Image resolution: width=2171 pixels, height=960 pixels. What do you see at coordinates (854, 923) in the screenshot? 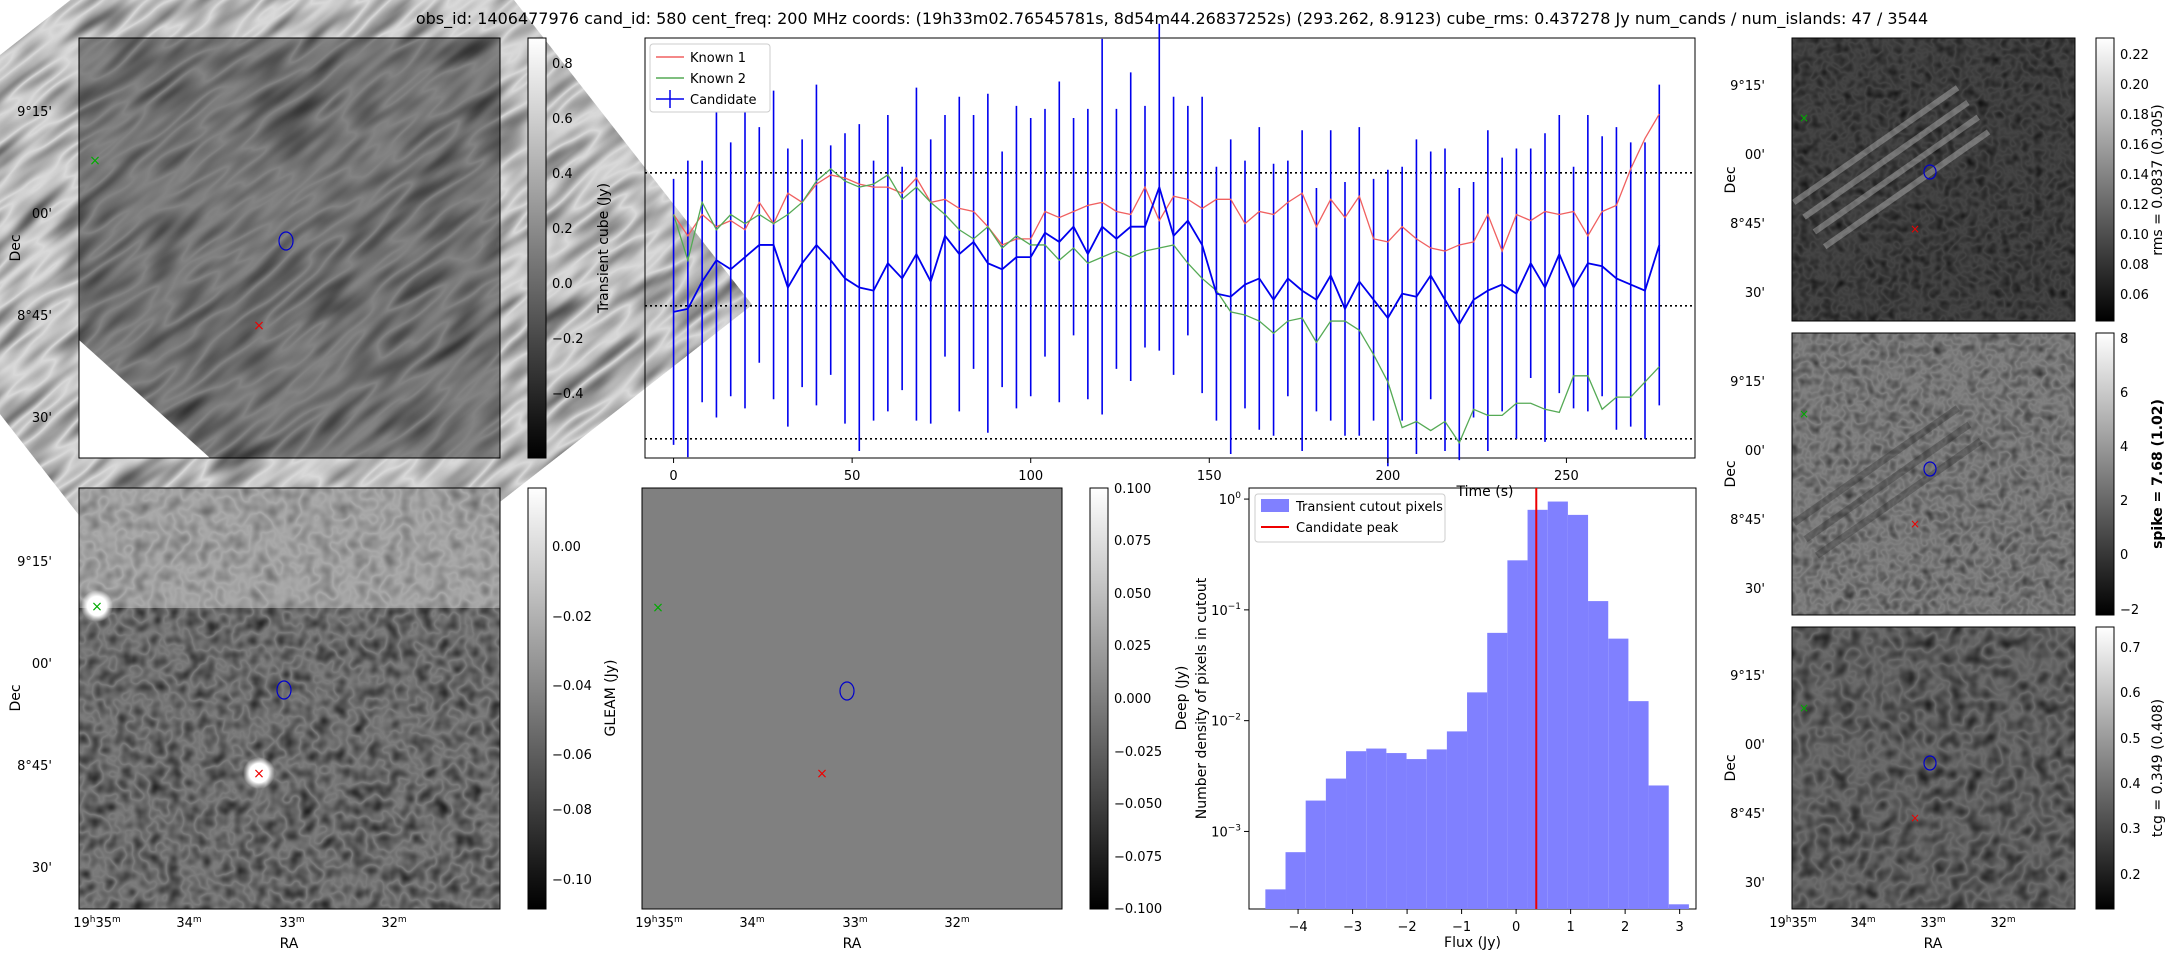
I see `ra-tick: 33m` at bounding box center [854, 923].